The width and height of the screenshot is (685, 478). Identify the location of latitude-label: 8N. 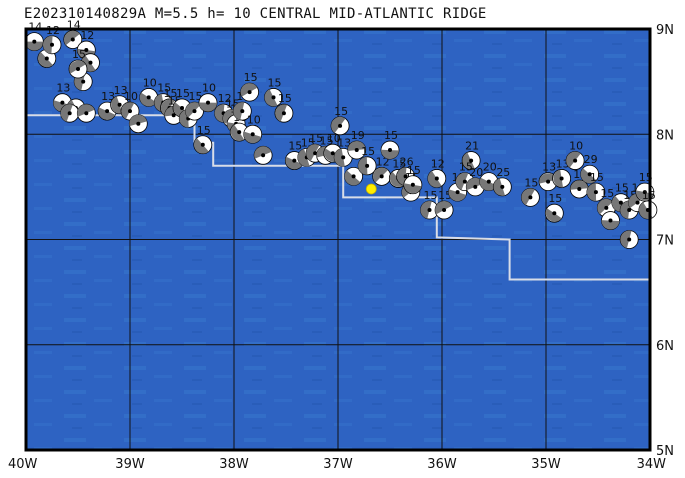
(665, 135).